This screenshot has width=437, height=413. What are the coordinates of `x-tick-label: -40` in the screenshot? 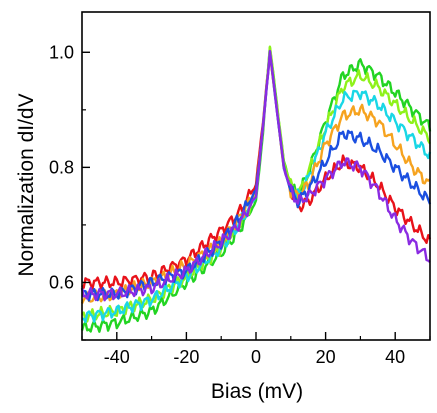 It's located at (117, 357).